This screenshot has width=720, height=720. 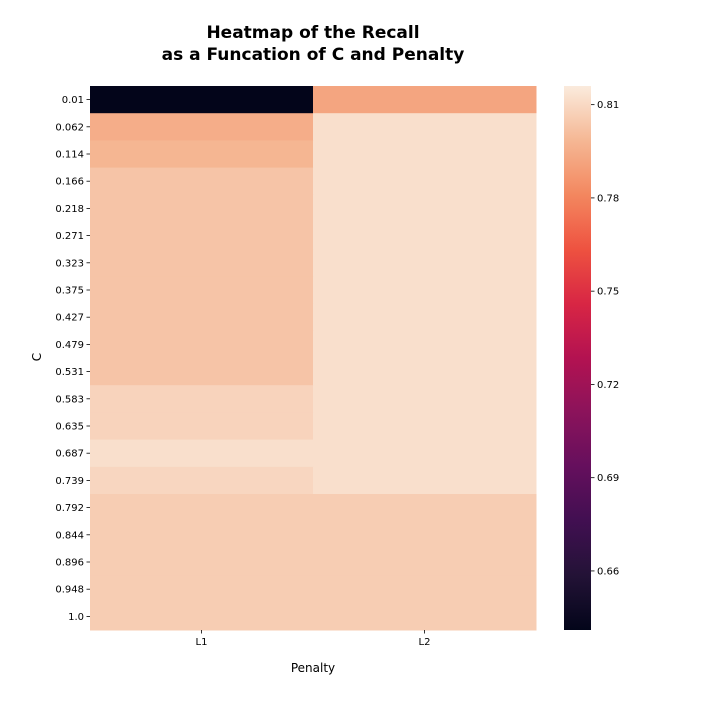 What do you see at coordinates (69, 291) in the screenshot?
I see `y-tick-label: 0.375` at bounding box center [69, 291].